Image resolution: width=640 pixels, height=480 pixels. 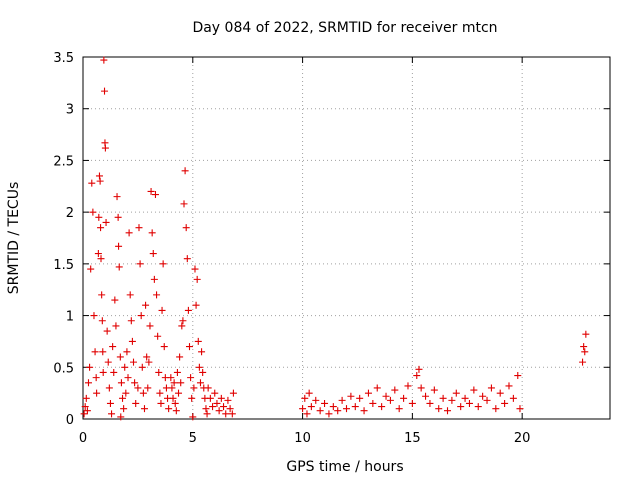 What do you see at coordinates (63, 265) in the screenshot?
I see `y-tick-label: 1.5` at bounding box center [63, 265].